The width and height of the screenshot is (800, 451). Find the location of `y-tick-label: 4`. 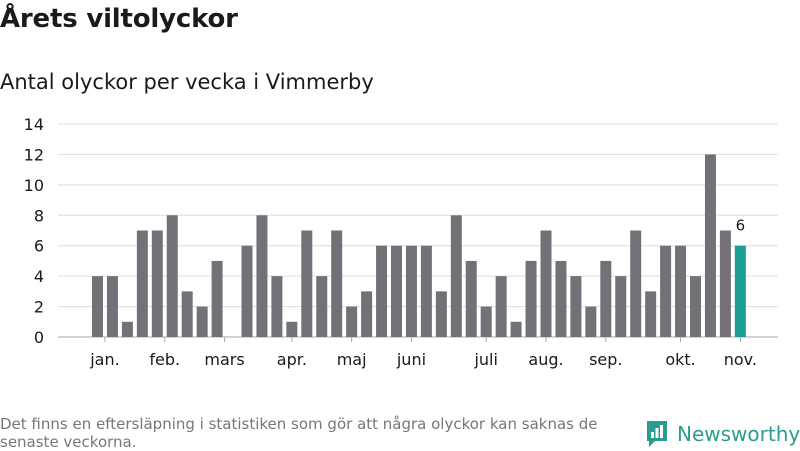

y-tick-label: 4 is located at coordinates (39, 276).